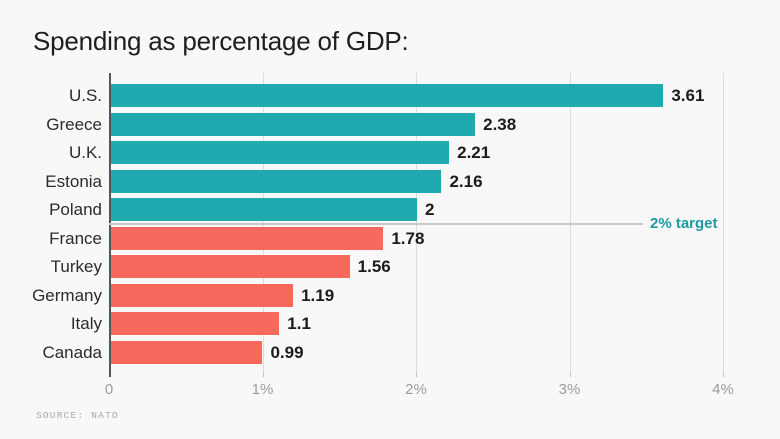 The height and width of the screenshot is (439, 780). What do you see at coordinates (299, 323) in the screenshot?
I see `value-label: 1.1` at bounding box center [299, 323].